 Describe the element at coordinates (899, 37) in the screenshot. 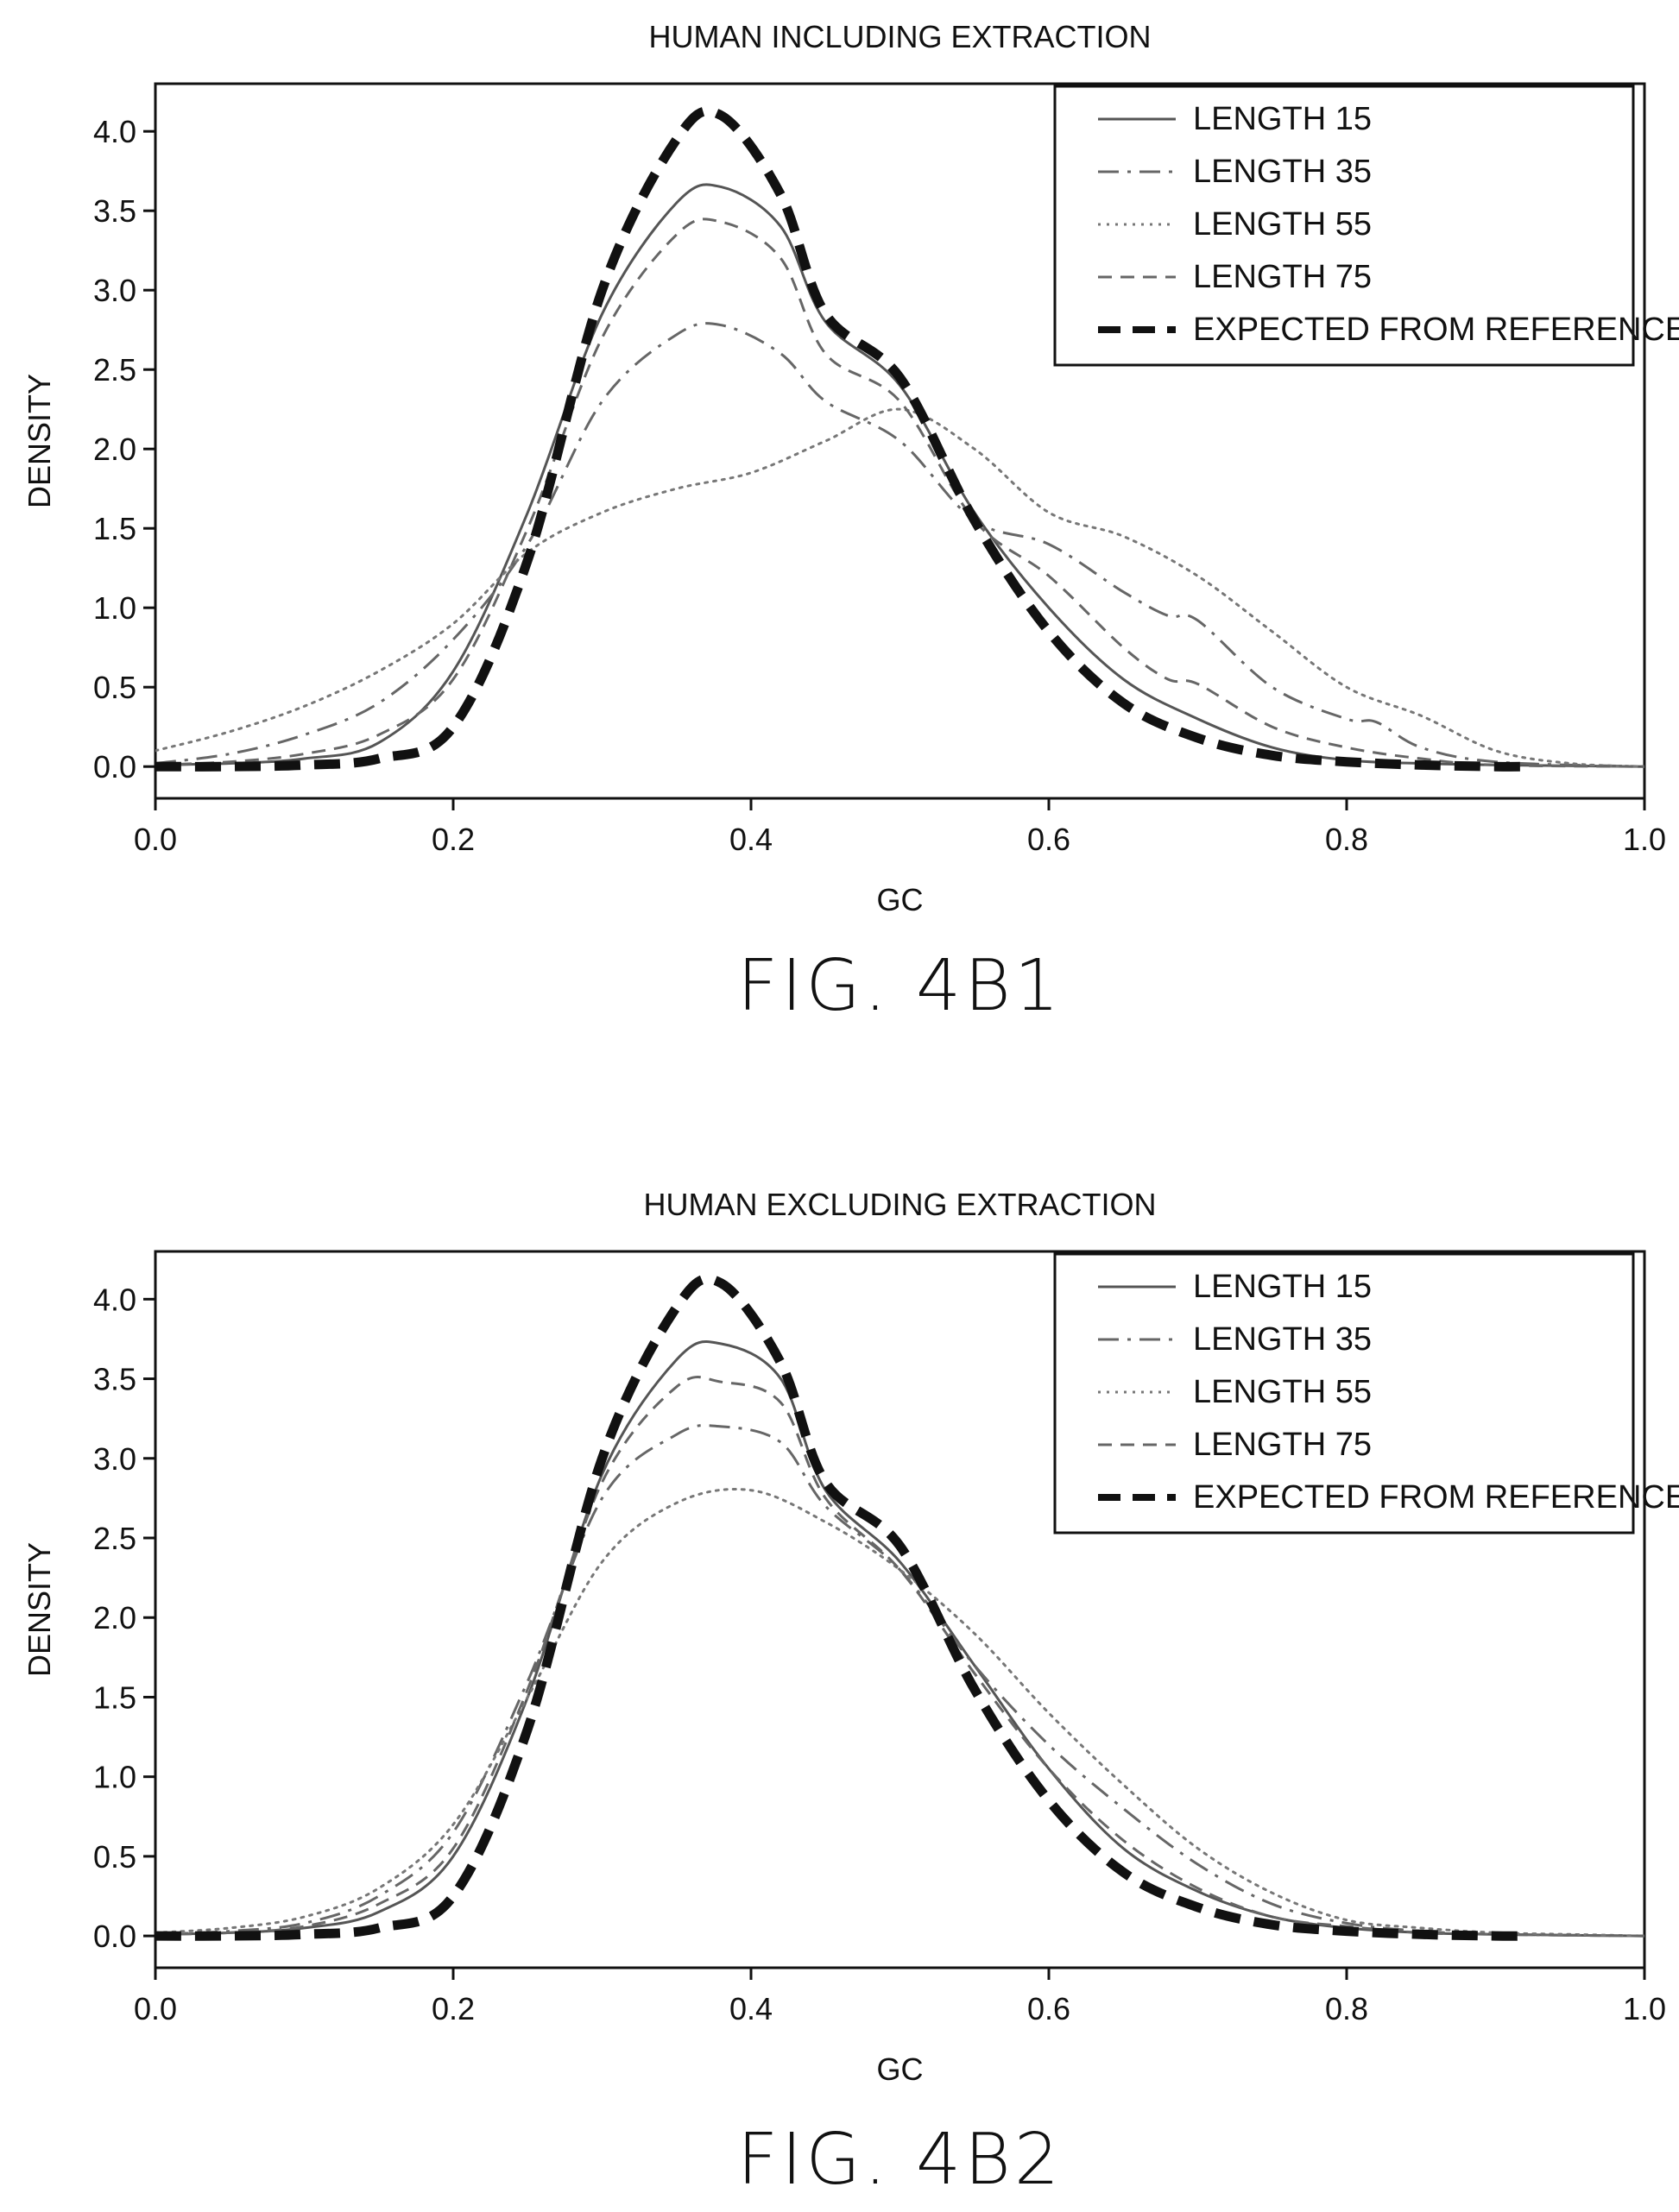

I see `chart-title: HUMAN INCLUDING EXTRACTION` at that location.